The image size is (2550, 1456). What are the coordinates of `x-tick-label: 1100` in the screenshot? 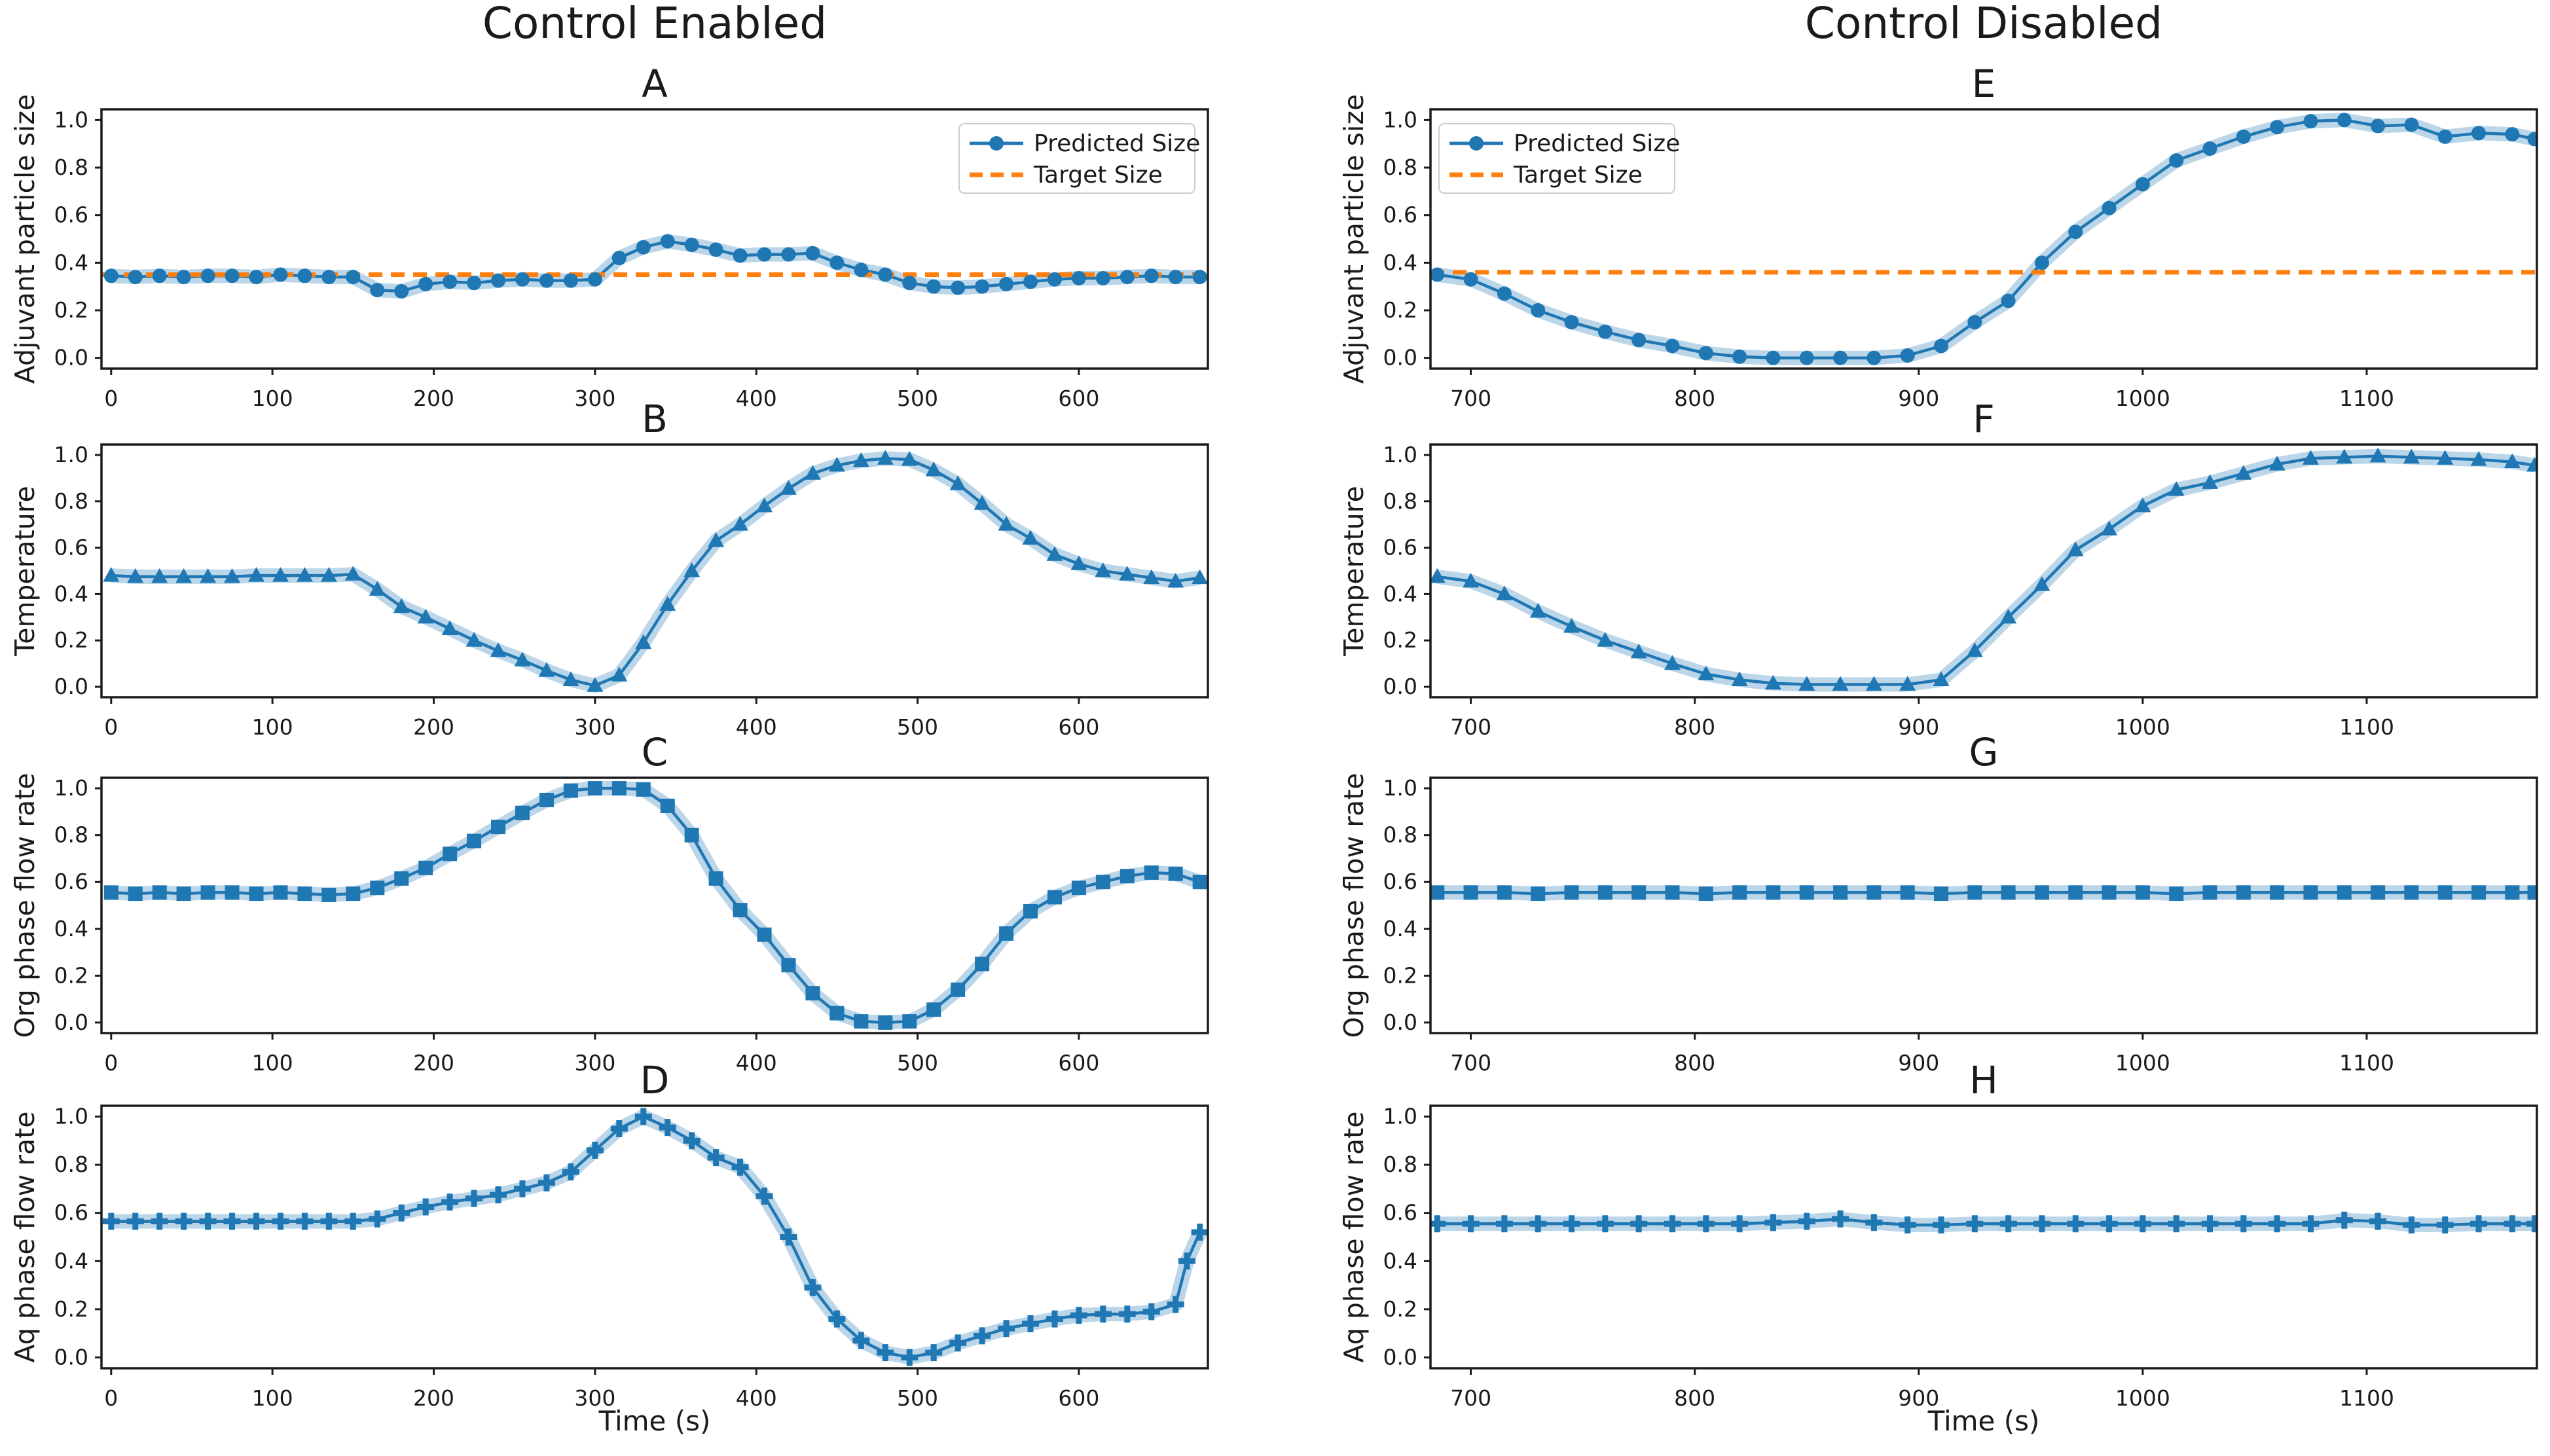 It's located at (2366, 398).